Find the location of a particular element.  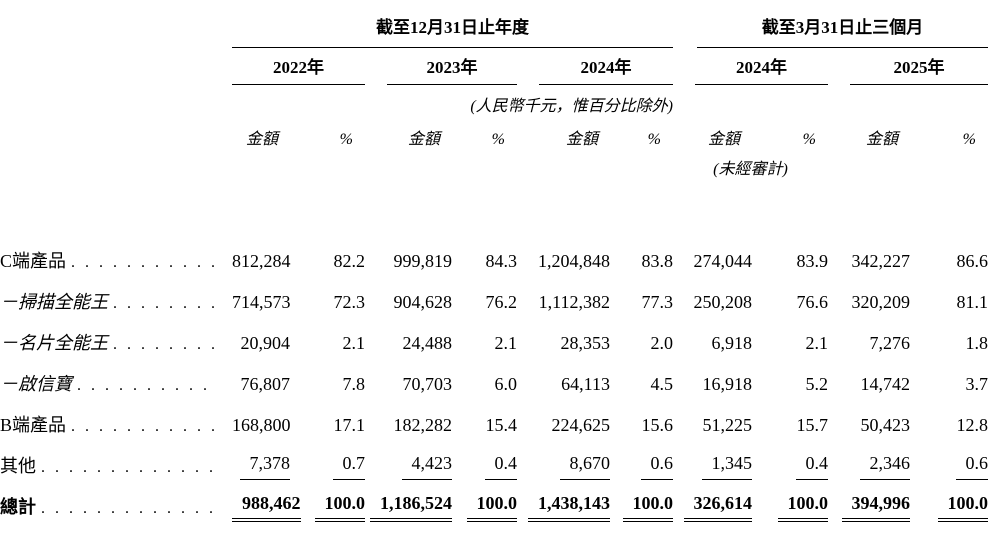

value-text: 326,614 is located at coordinates (717, 508).